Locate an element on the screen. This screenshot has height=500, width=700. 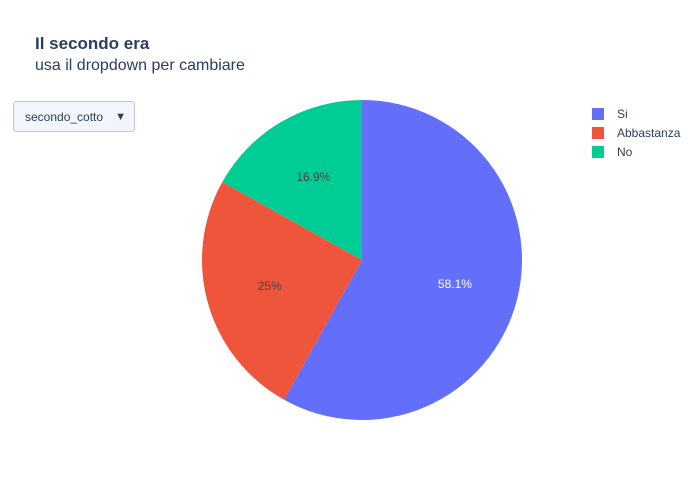
pie-slice-label: 16.9% is located at coordinates (313, 177).